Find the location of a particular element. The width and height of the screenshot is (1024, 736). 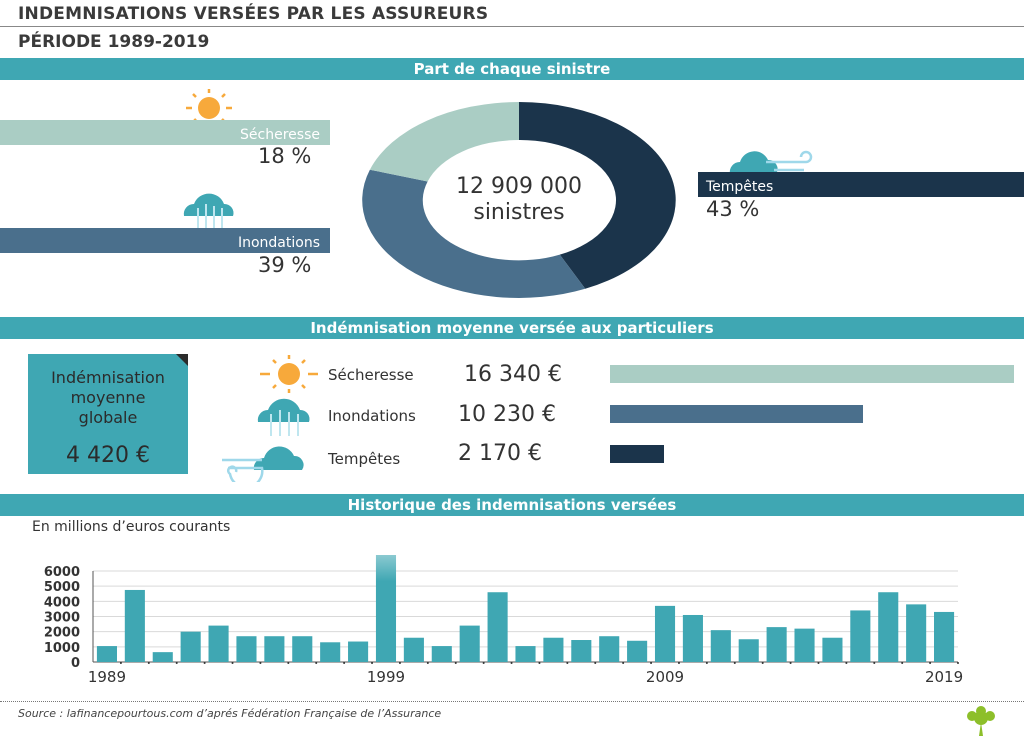

history-bar-2017 is located at coordinates (888, 627).